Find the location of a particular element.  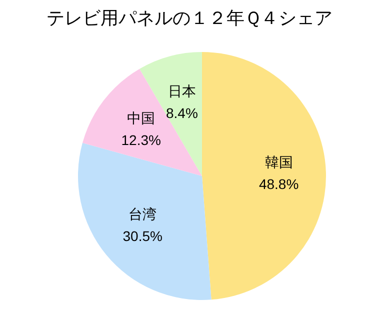

chart-title: テレビ用パネルの１２年Ｑ４シェア is located at coordinates (189, 18).